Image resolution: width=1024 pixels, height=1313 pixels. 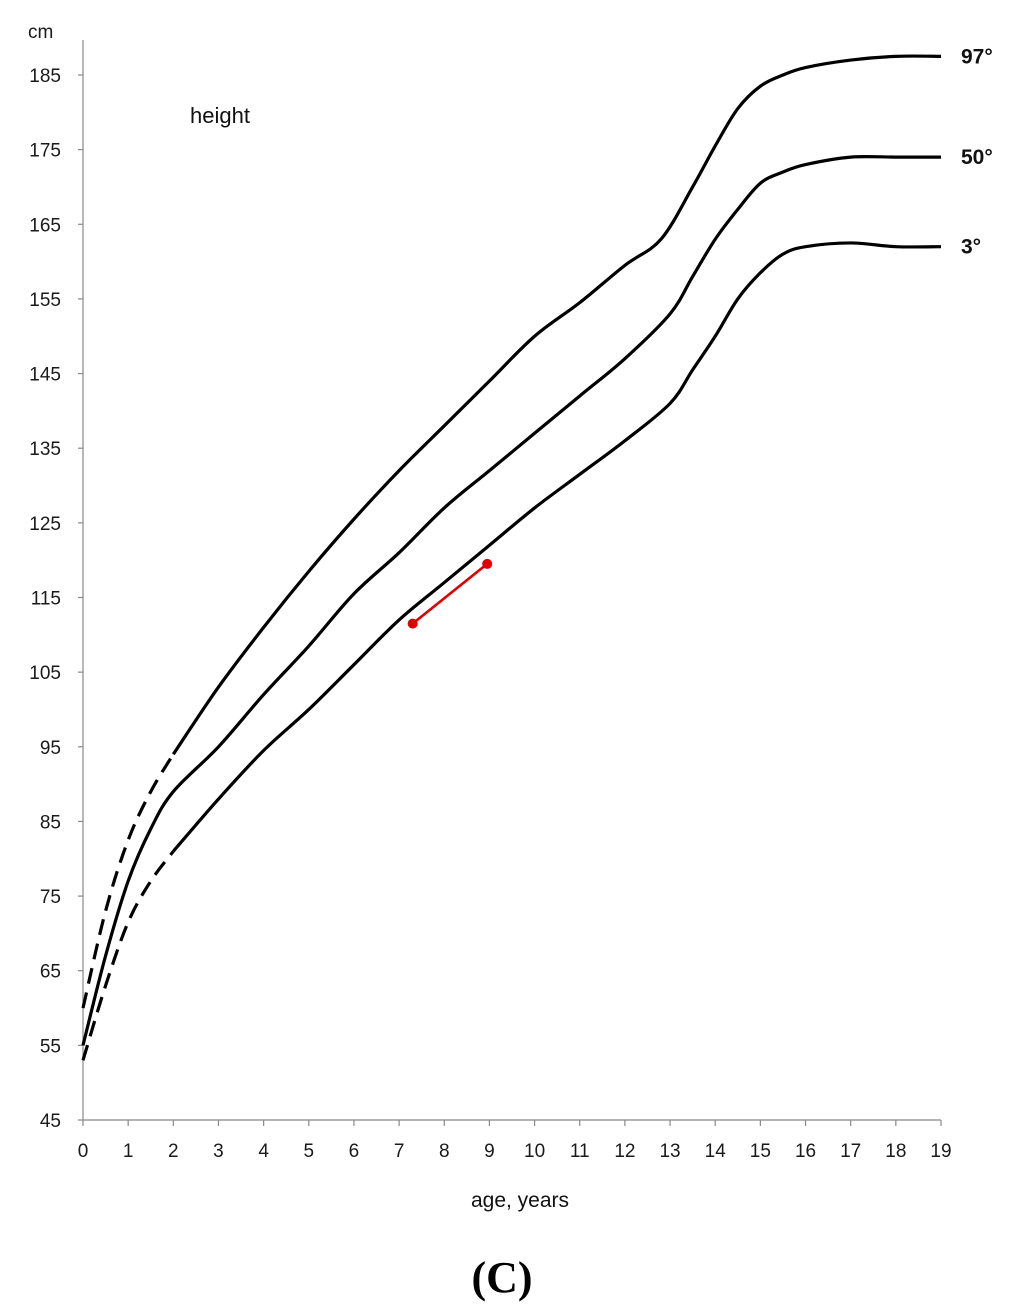 I want to click on y-tick-label: 55, so click(x=50, y=1046).